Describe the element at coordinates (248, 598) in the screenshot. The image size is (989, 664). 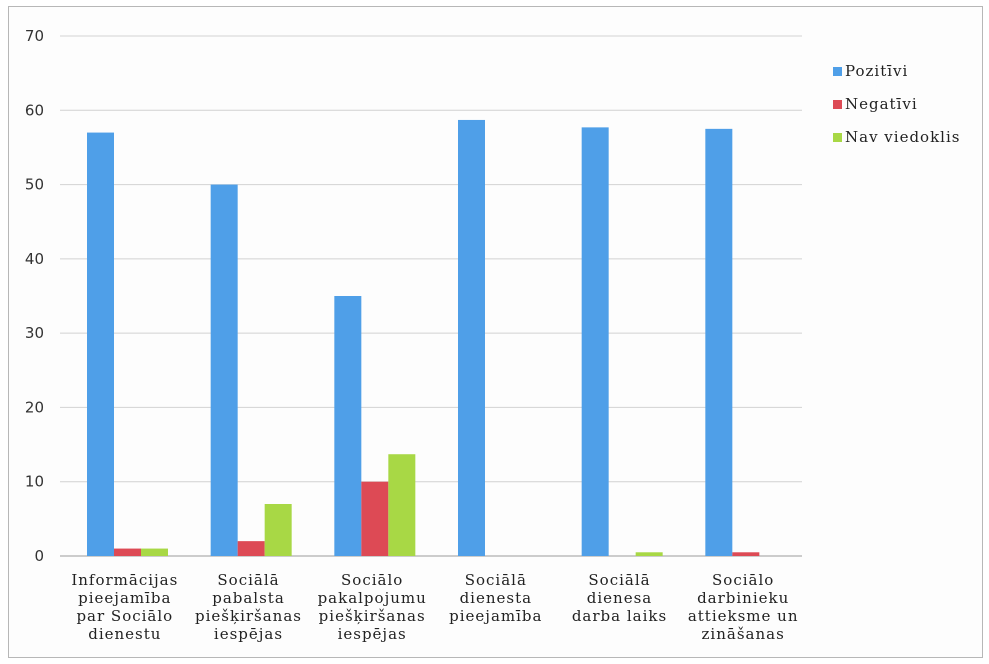
I see `x-category-label-line: pabalsta` at that location.